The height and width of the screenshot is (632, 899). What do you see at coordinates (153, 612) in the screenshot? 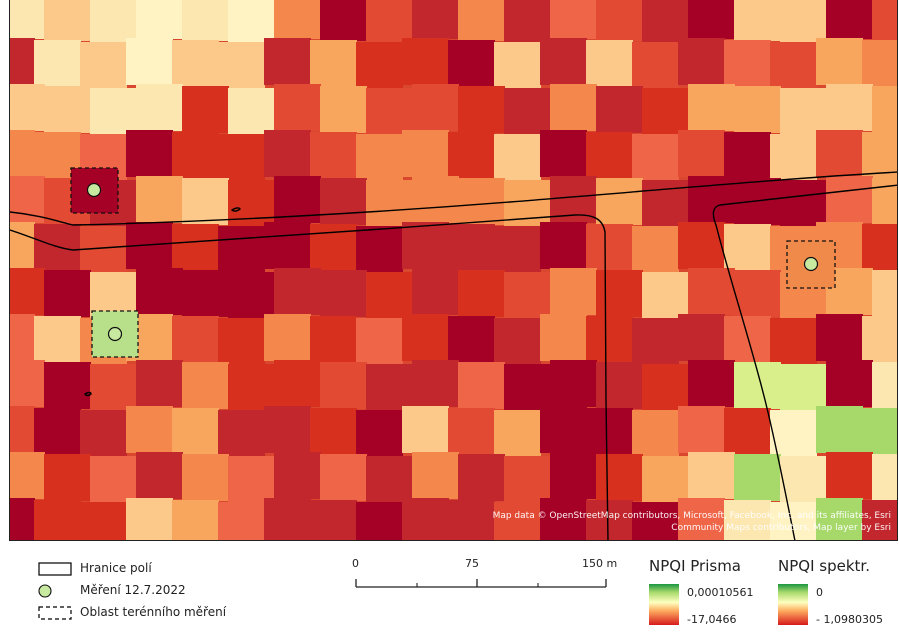
I see `legend-label-field-area: Oblast terénního měření` at bounding box center [153, 612].